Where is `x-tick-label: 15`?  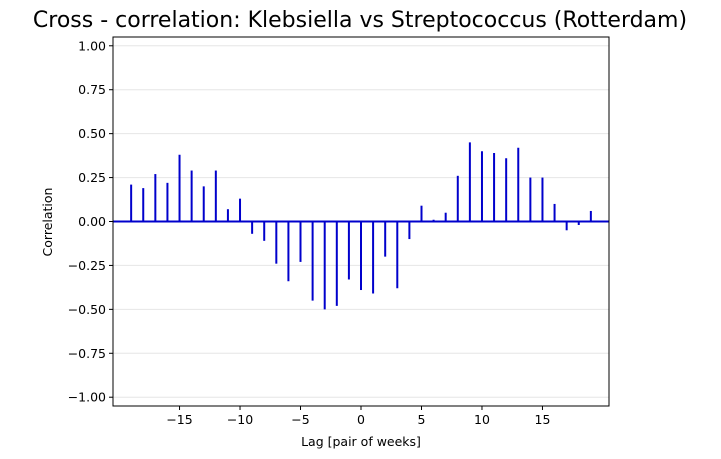
x-tick-label: 15 is located at coordinates (543, 419).